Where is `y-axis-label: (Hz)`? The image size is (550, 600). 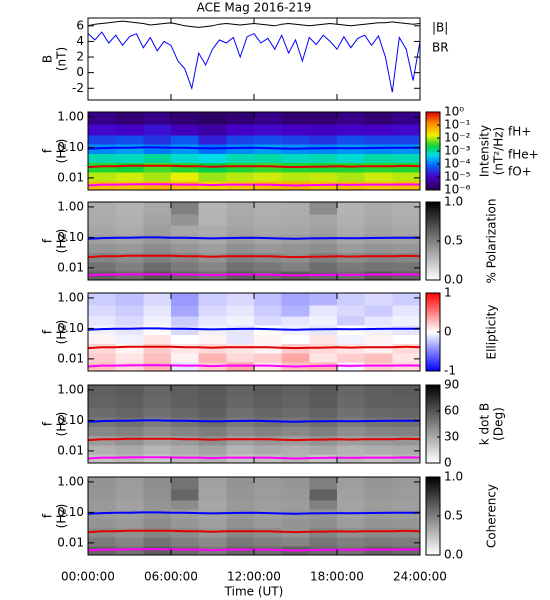 y-axis-label: (Hz) is located at coordinates (62, 332).